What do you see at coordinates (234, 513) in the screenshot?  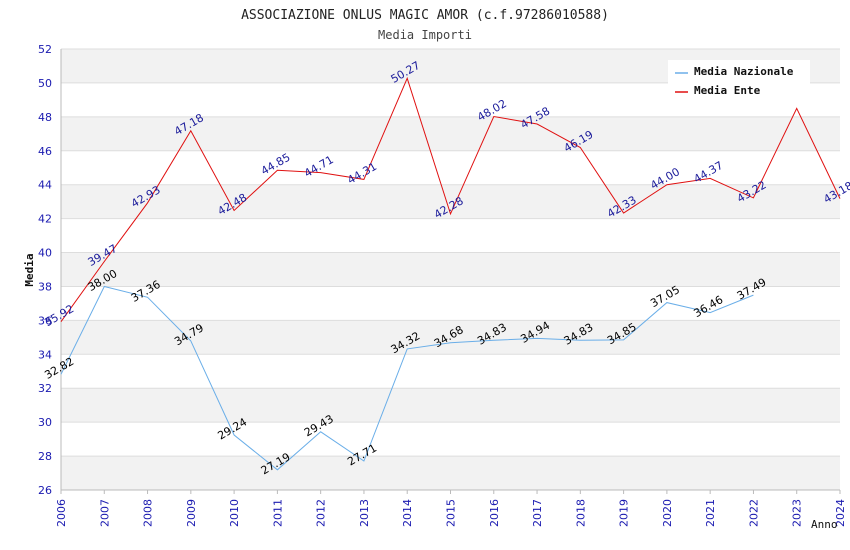 I see `x-tick-label-2010: 2010` at bounding box center [234, 513].